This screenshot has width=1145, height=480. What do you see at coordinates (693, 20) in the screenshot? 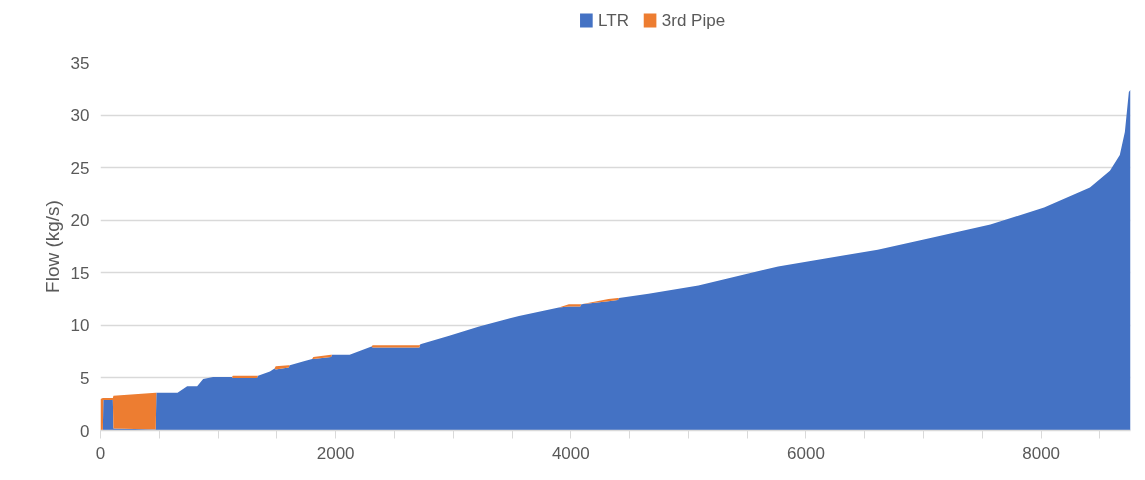
I see `legend-label: 3rd Pipe` at bounding box center [693, 20].